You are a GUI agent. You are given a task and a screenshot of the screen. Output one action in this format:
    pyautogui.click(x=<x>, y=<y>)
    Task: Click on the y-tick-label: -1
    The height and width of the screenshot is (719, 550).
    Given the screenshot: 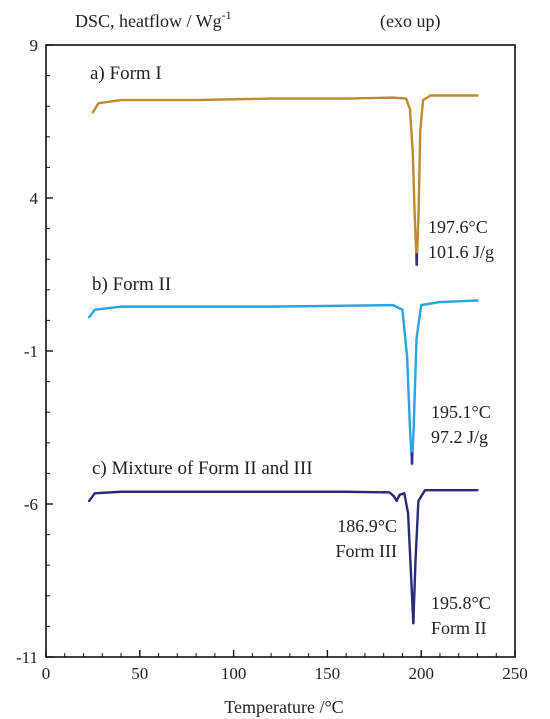 What is the action you would take?
    pyautogui.click(x=31, y=351)
    